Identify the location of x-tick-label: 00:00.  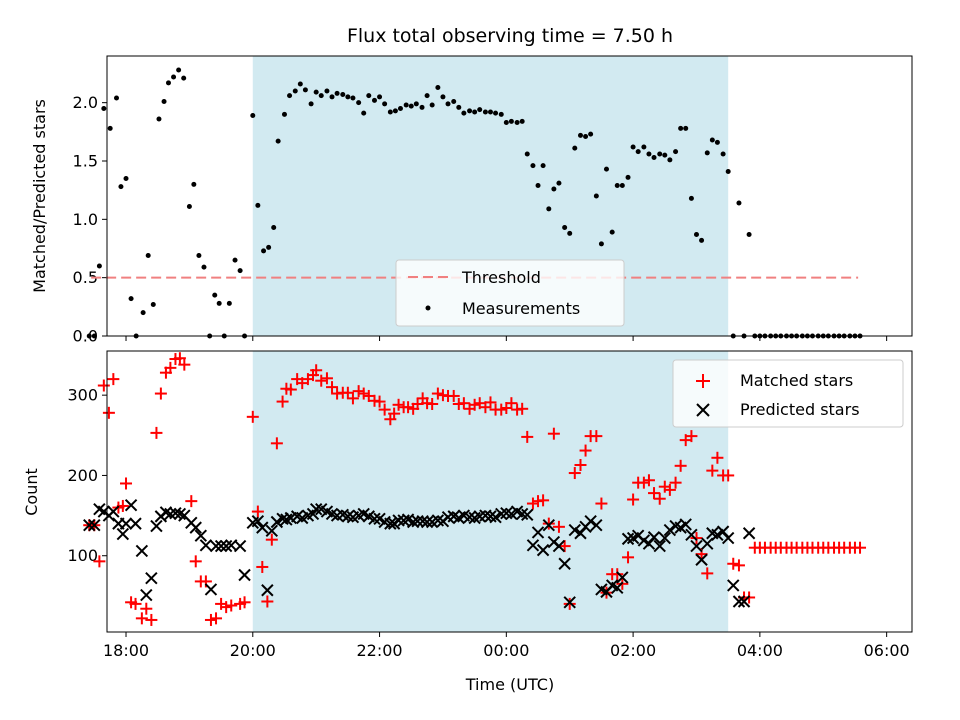
(506, 650).